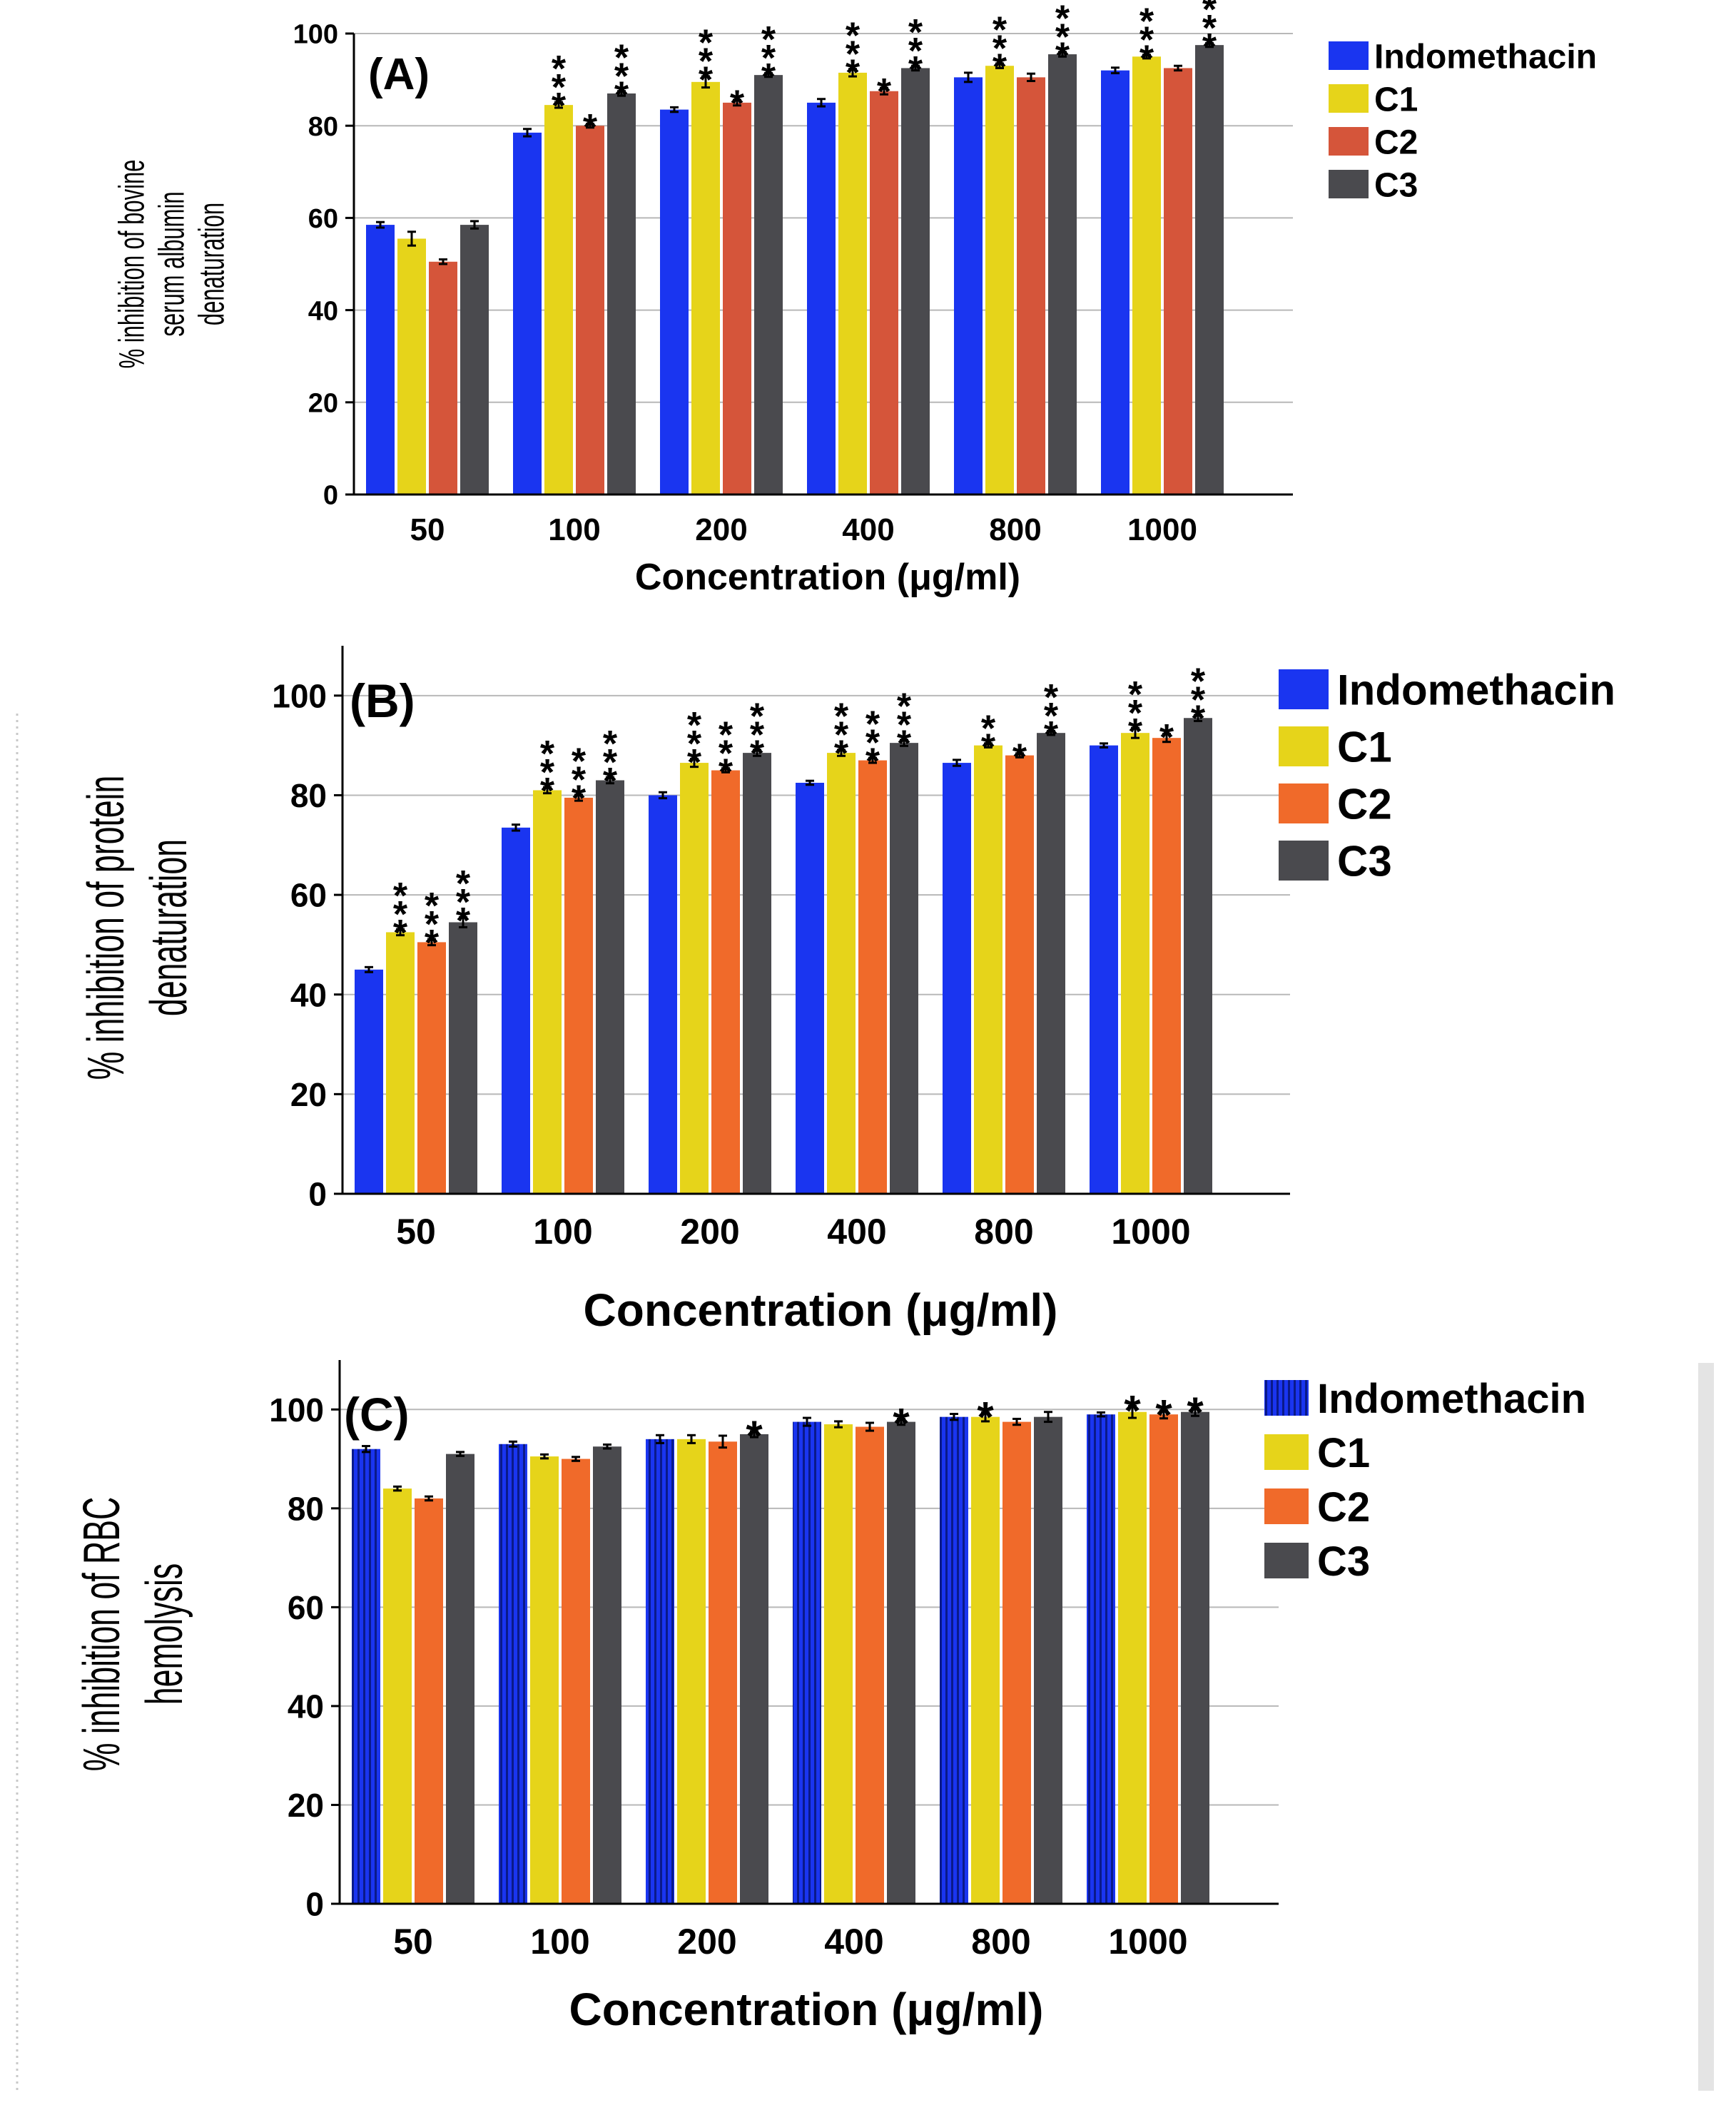 The height and width of the screenshot is (2105, 1736). Describe the element at coordinates (171, 263) in the screenshot. I see `panel-a-y-axis-label-line: serum albumin` at that location.